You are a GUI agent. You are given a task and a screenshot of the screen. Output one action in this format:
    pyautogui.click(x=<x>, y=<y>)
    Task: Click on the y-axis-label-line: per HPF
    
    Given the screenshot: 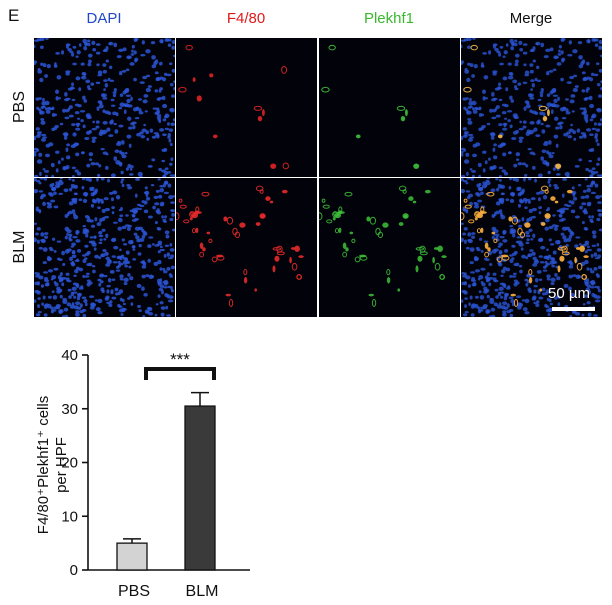 What is the action you would take?
    pyautogui.click(x=61, y=465)
    